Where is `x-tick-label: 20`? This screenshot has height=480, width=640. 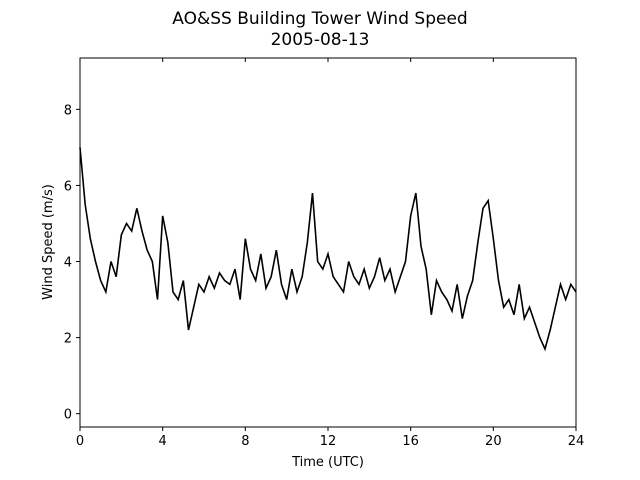 x-tick-label: 20 is located at coordinates (493, 441).